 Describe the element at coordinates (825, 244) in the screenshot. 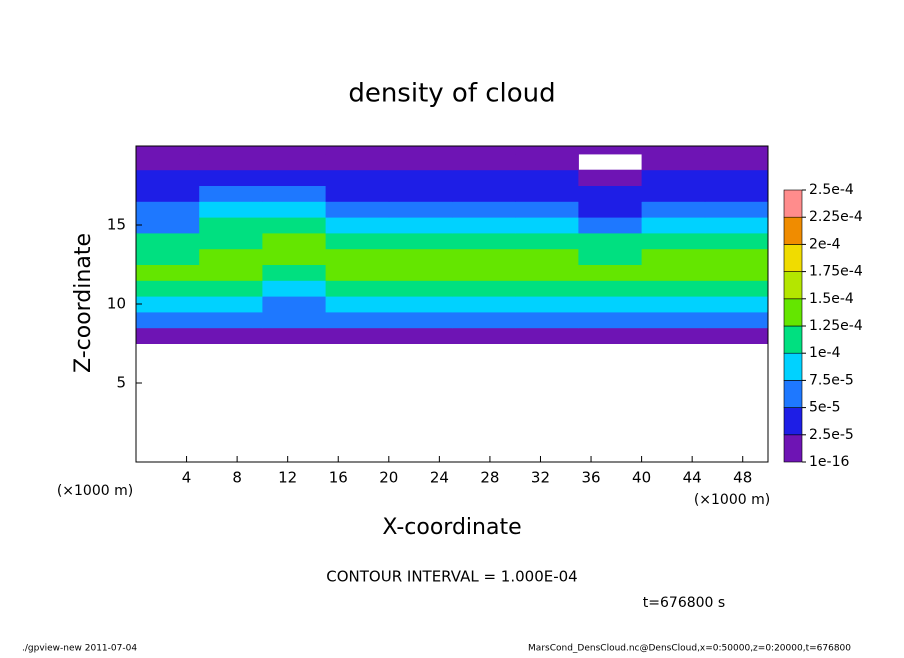

I see `colorbar-label: 2e-4` at that location.